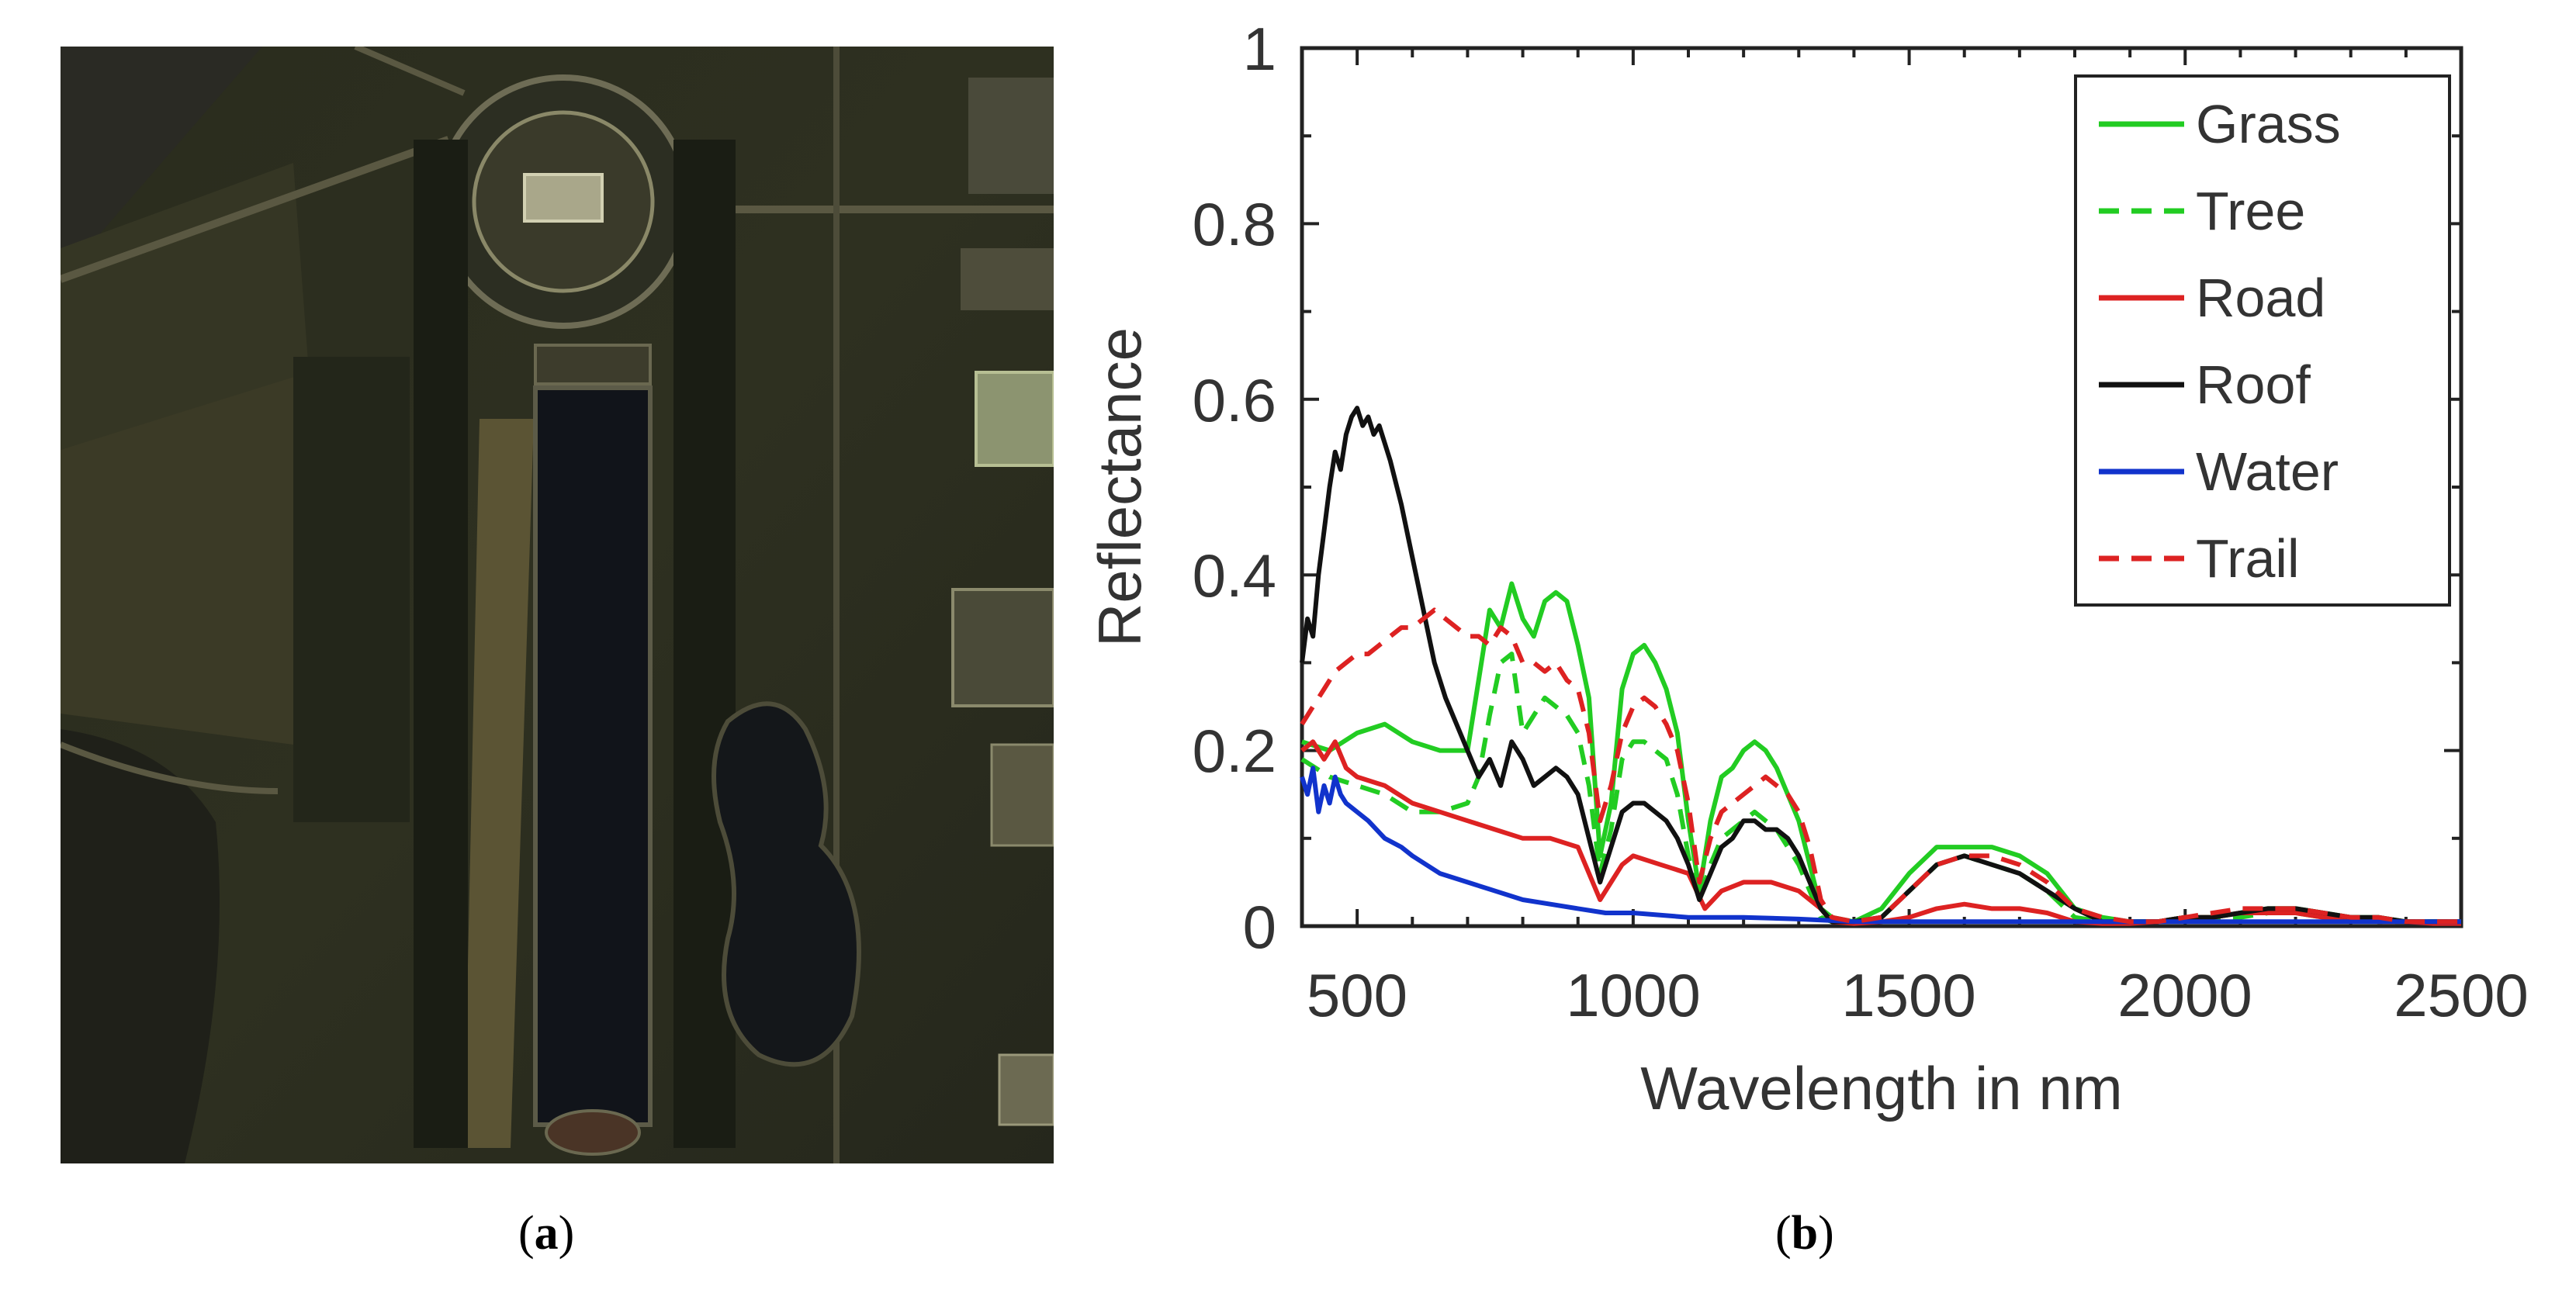 Image resolution: width=2576 pixels, height=1293 pixels. I want to click on y-tick-label: 0.8, so click(1234, 224).